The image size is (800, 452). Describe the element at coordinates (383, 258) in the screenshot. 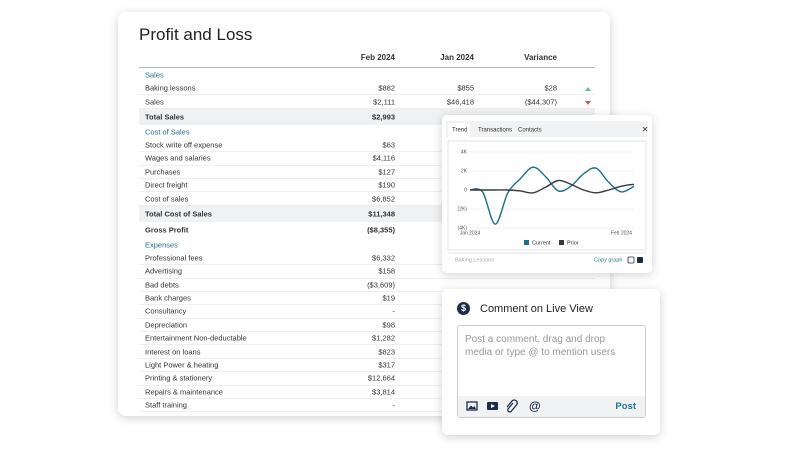

I see `amount-cell: $6,332` at that location.